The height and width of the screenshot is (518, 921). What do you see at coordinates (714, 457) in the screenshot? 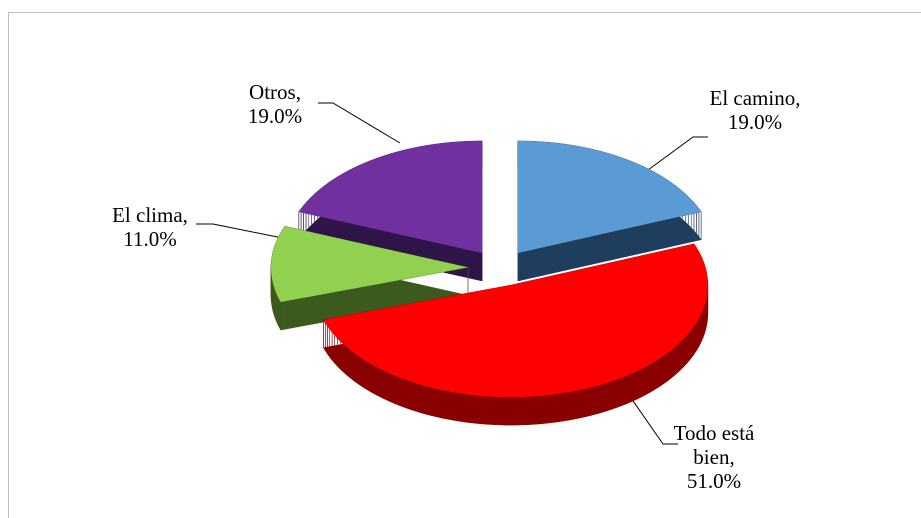
I see `data-label: Todo está bien, 51.0%` at bounding box center [714, 457].